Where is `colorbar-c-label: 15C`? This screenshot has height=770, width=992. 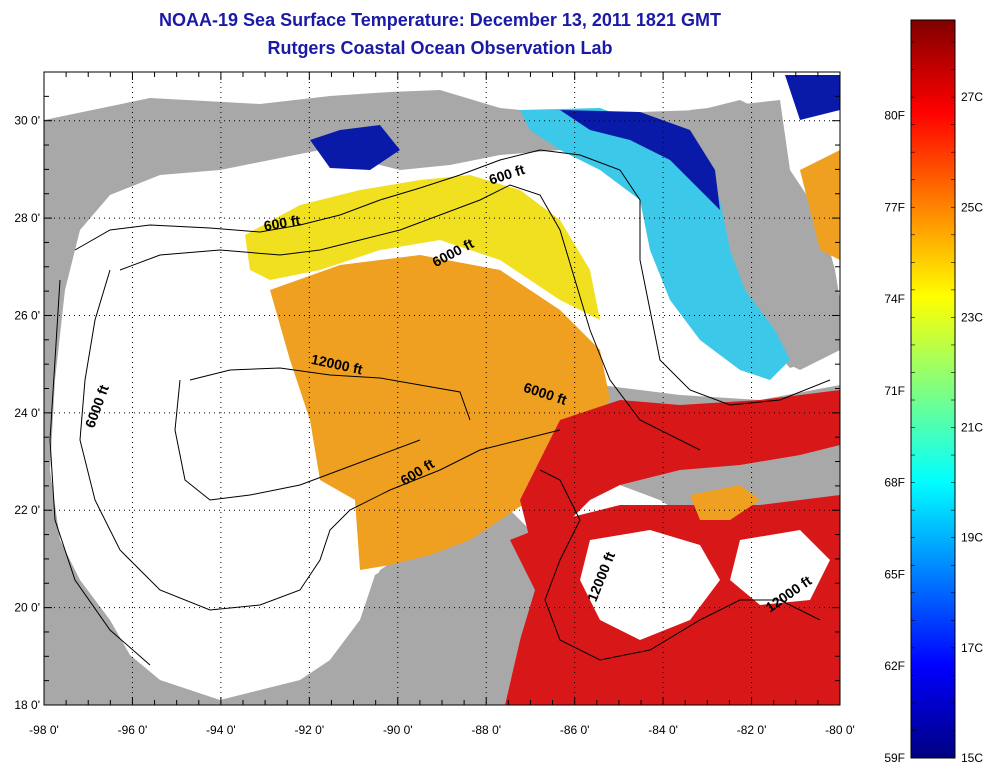
colorbar-c-label: 15C is located at coordinates (972, 758).